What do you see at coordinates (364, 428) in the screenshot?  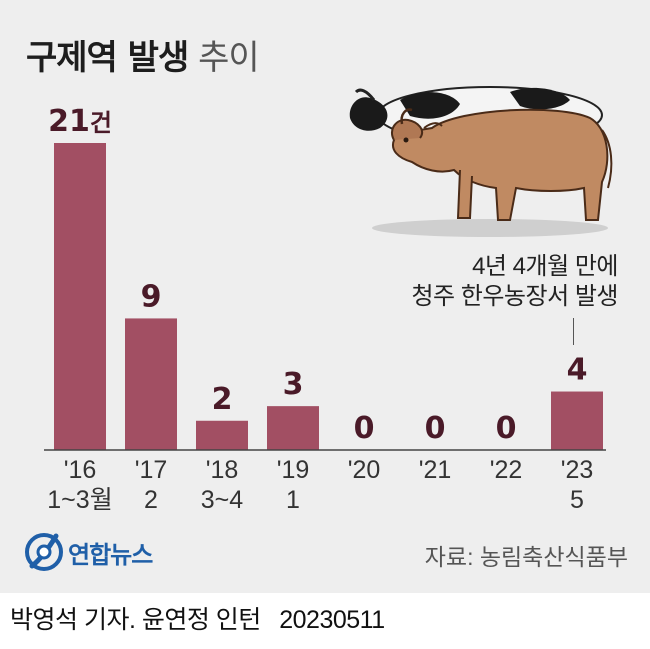 I see `value-label-4: 0` at bounding box center [364, 428].